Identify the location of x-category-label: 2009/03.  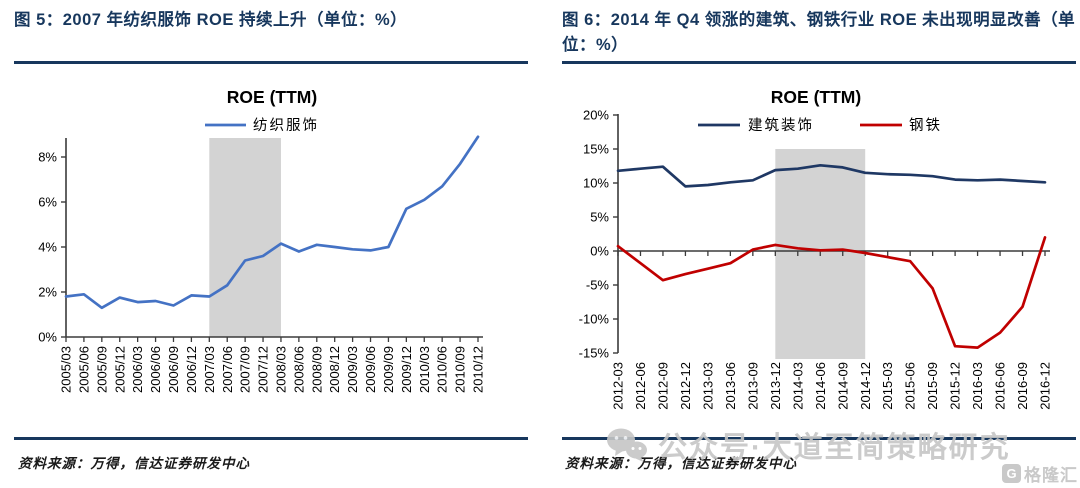
(352, 369).